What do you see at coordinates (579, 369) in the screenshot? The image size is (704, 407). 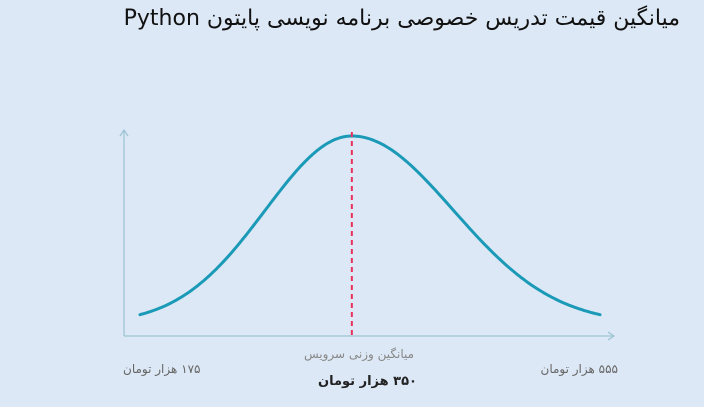 I see `max-price-label: ۵۵۵ هزار تومان` at bounding box center [579, 369].